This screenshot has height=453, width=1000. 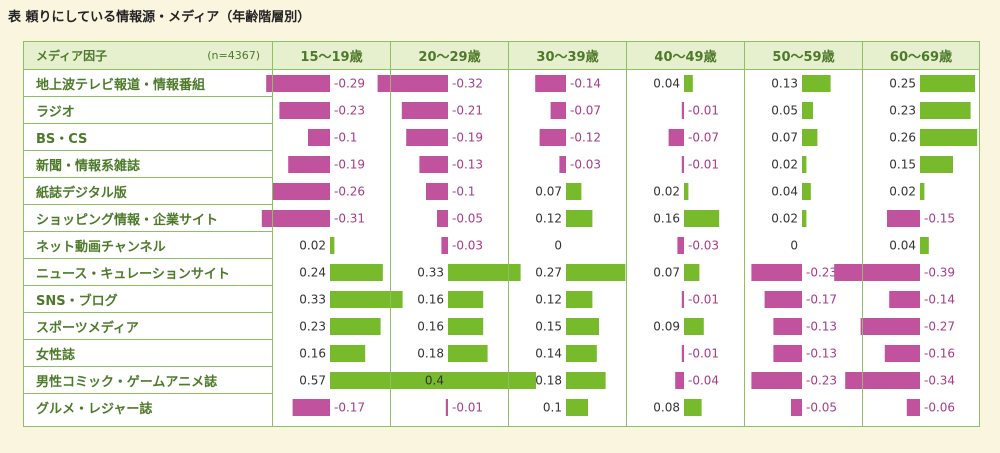 What do you see at coordinates (939, 408) in the screenshot?
I see `value-label: -0.06` at bounding box center [939, 408].